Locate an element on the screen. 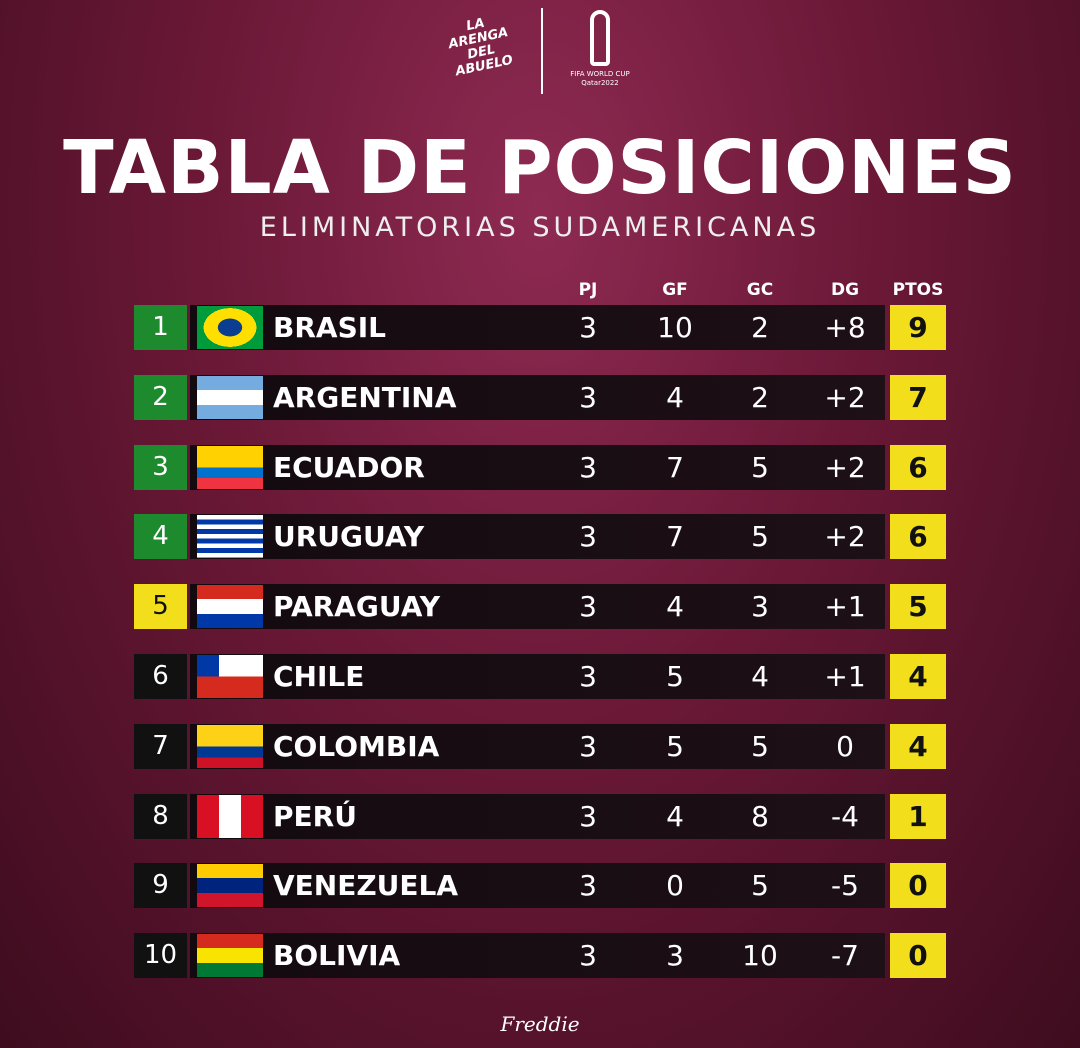 This screenshot has height=1048, width=1080. title: TABLA DE POSICIONES is located at coordinates (540, 168).